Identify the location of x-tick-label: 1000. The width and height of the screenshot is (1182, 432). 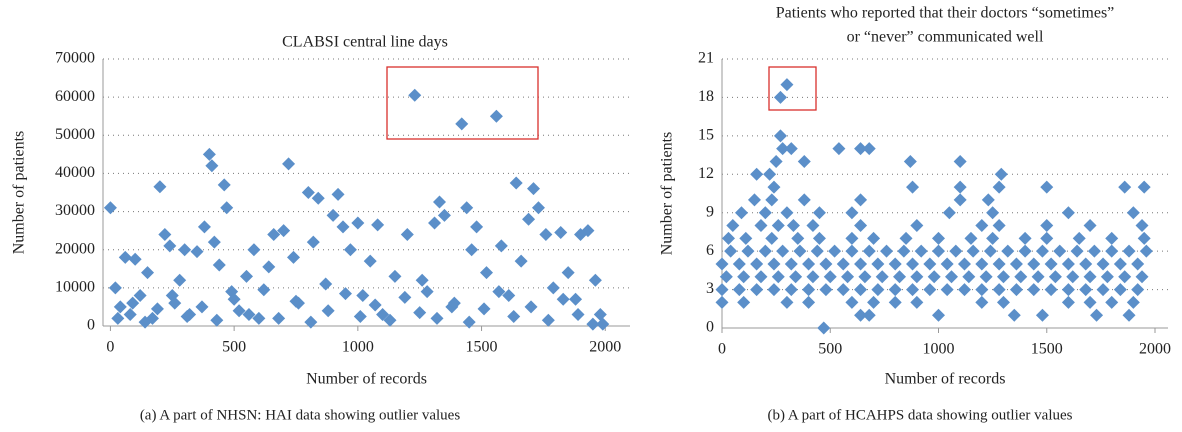
(358, 347).